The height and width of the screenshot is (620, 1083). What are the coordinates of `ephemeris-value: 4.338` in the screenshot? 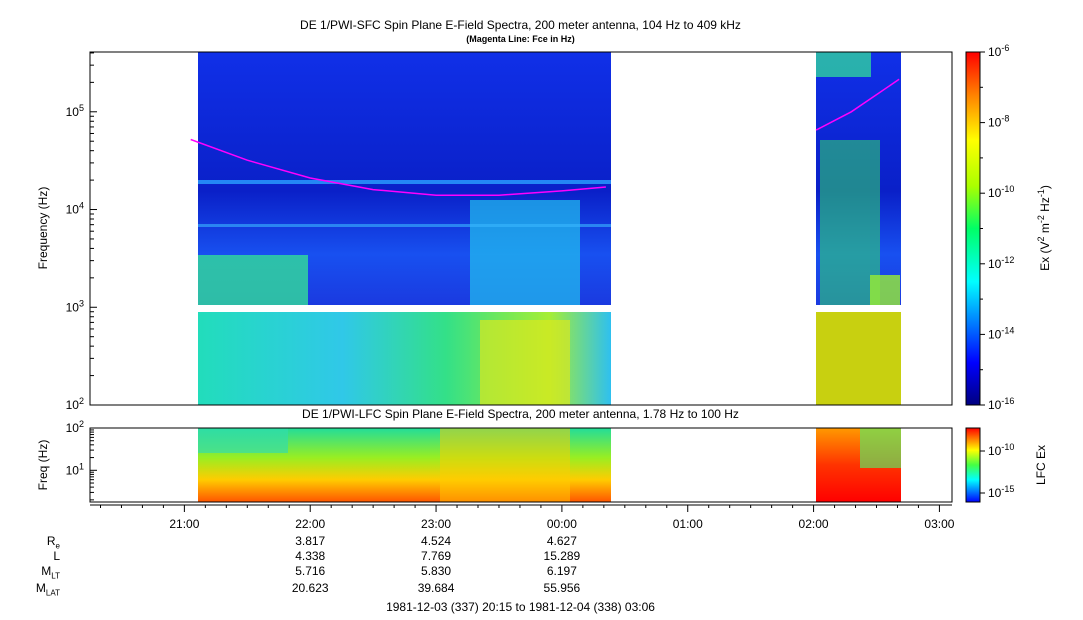 It's located at (310, 556).